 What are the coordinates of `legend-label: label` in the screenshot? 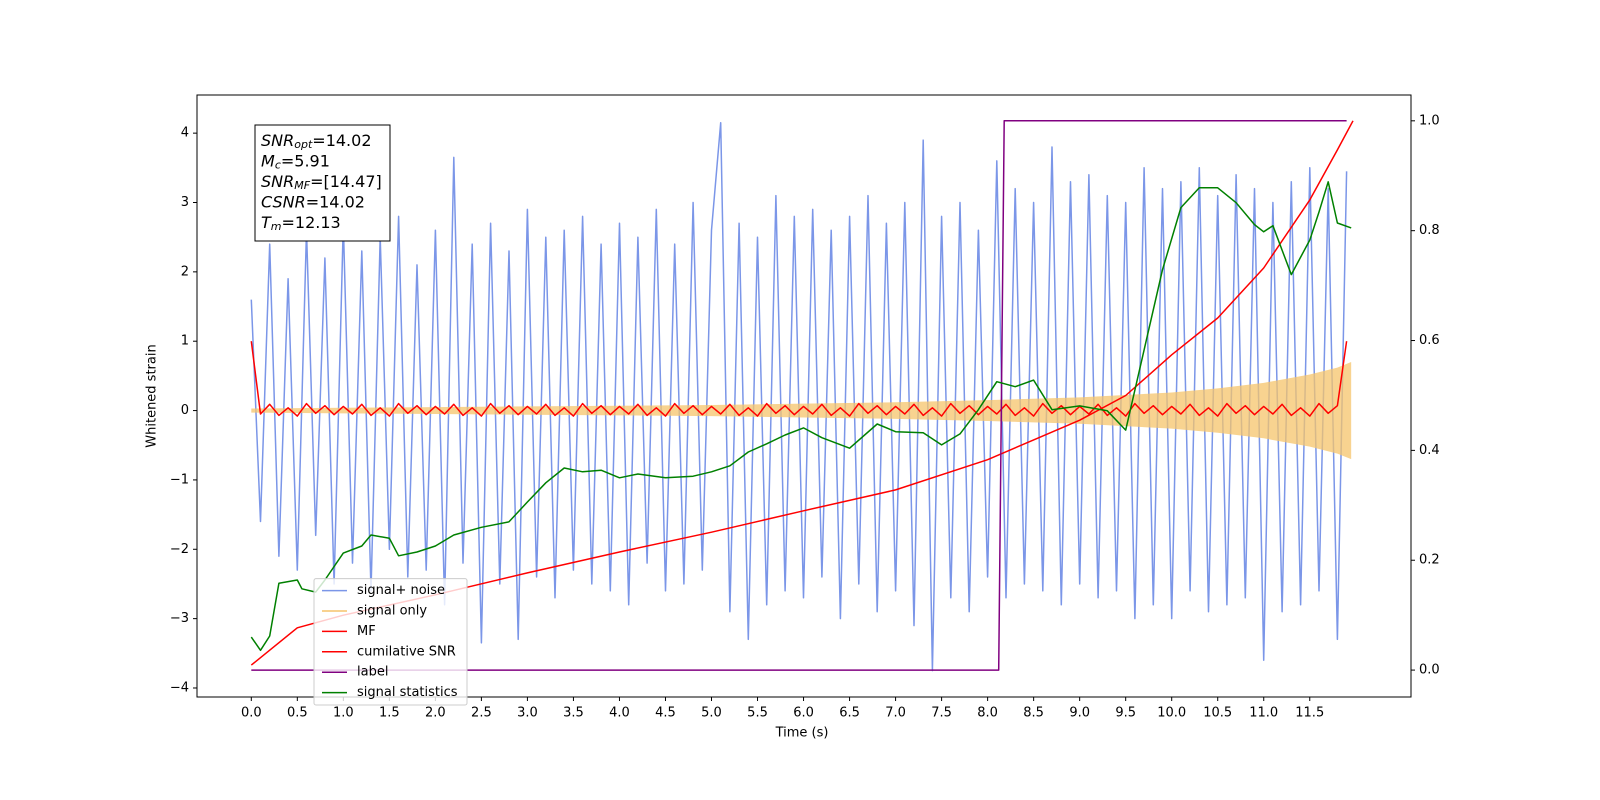 It's located at (372, 672).